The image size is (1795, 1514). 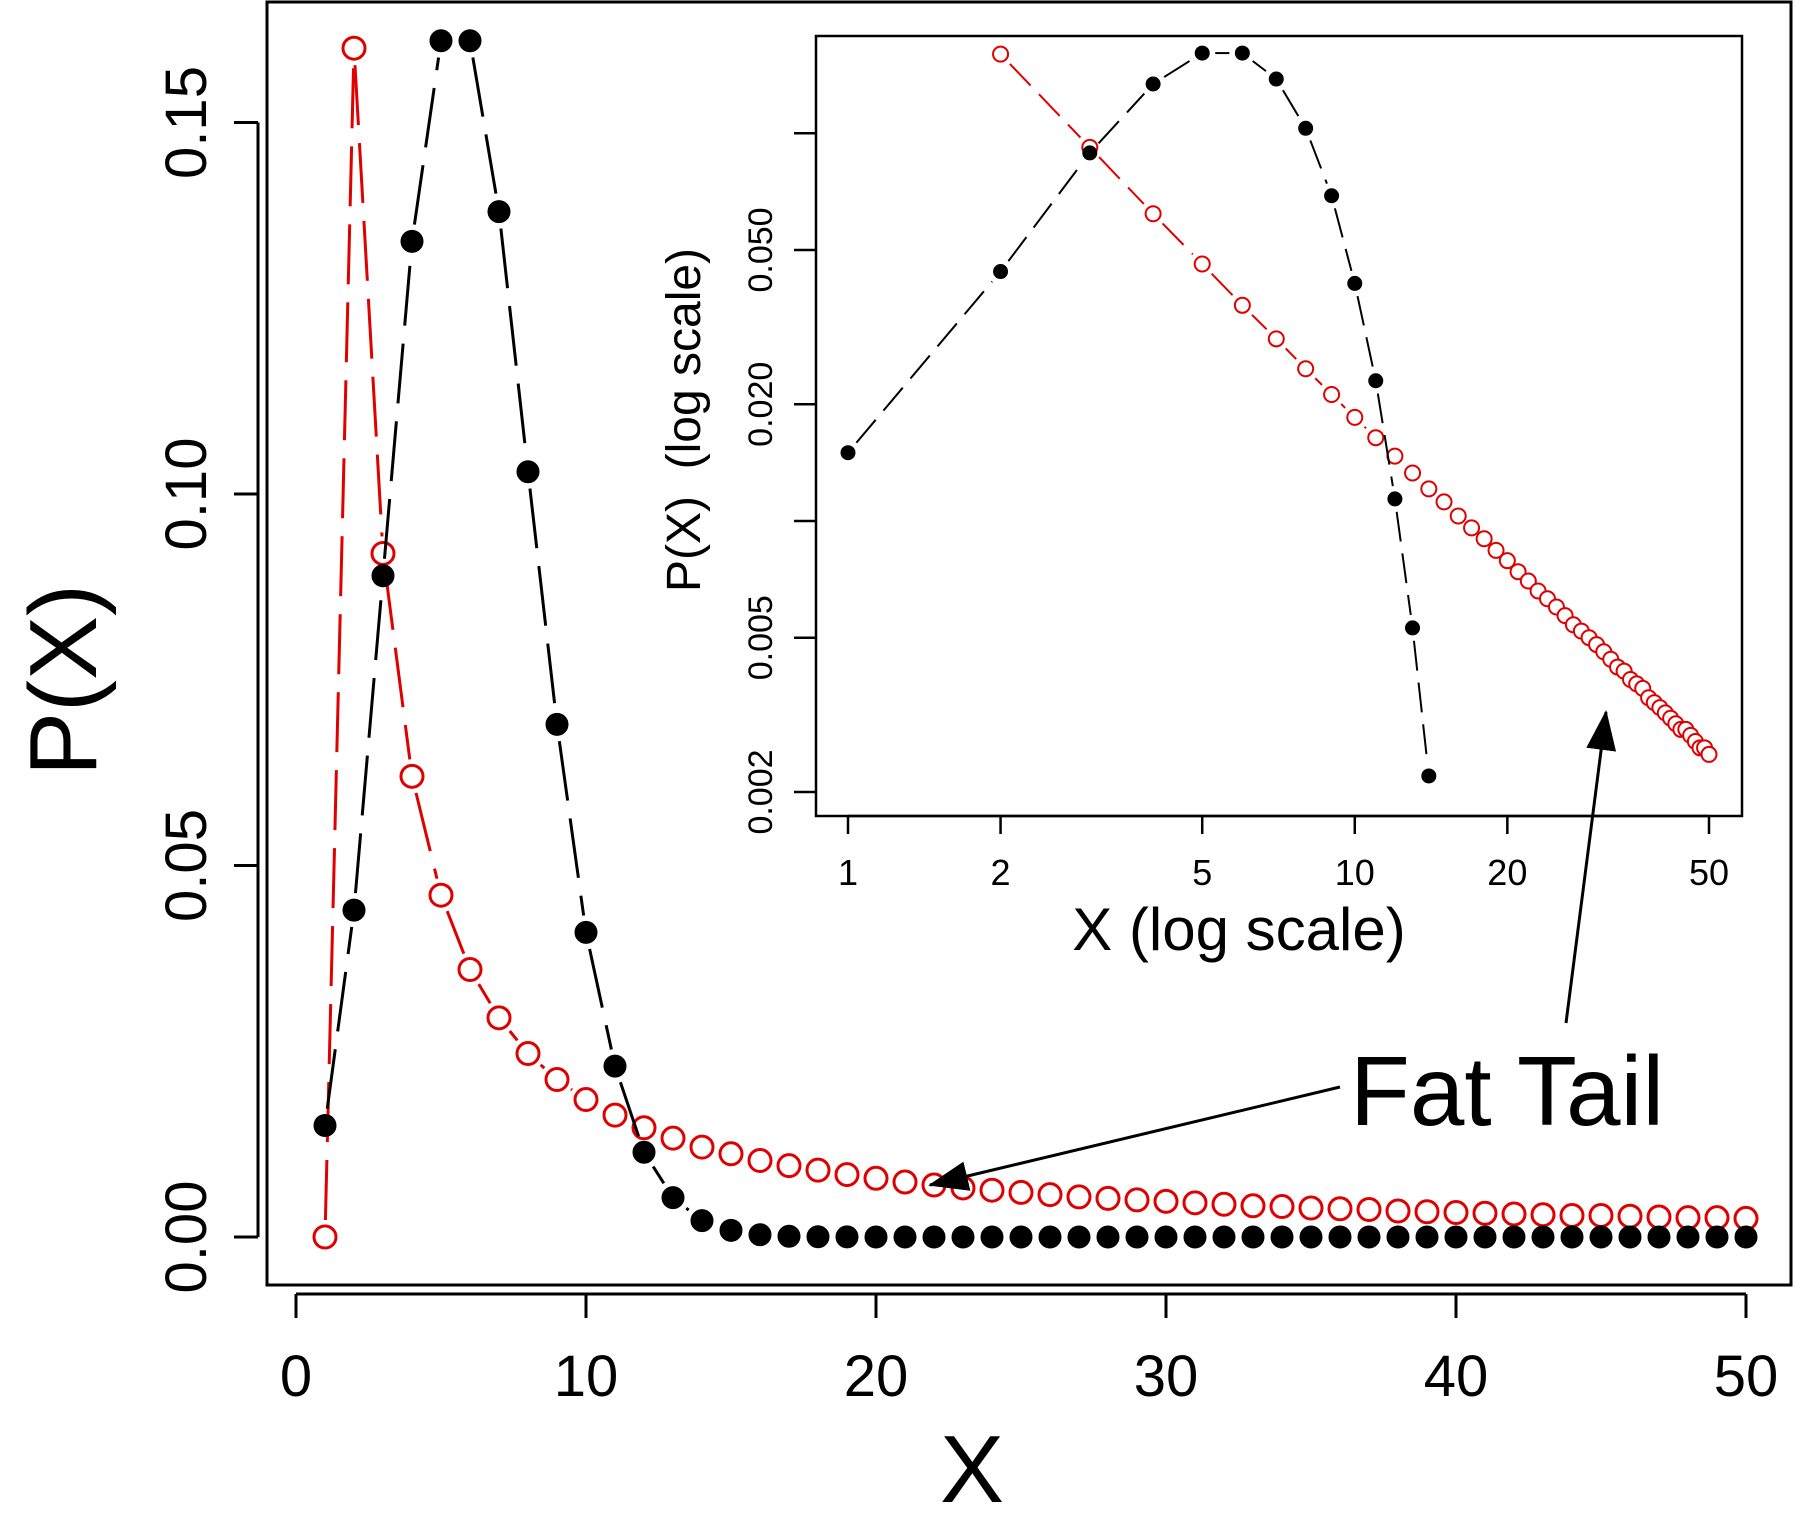 I want to click on main-x-tick-label: 50, so click(x=1746, y=1376).